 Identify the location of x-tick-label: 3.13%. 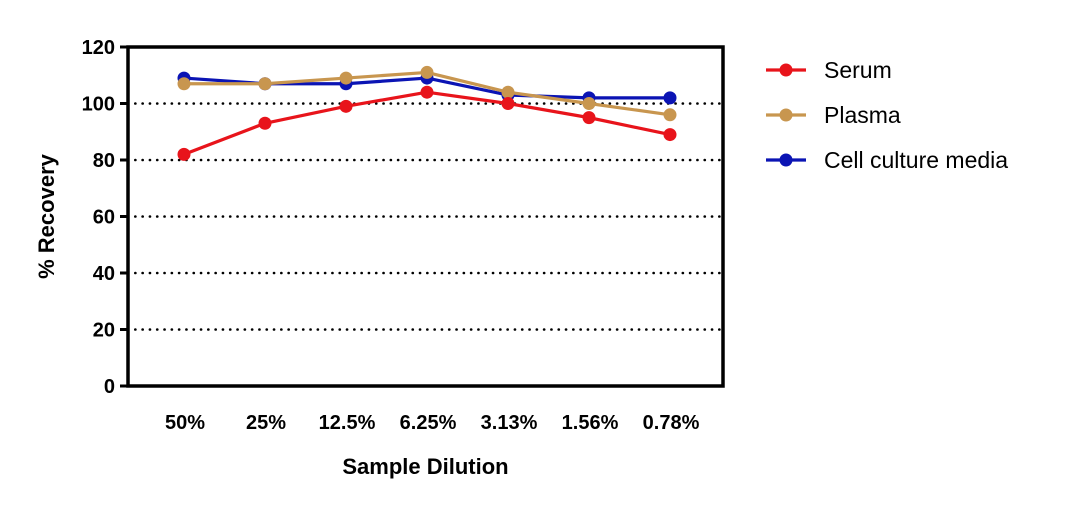
(509, 423).